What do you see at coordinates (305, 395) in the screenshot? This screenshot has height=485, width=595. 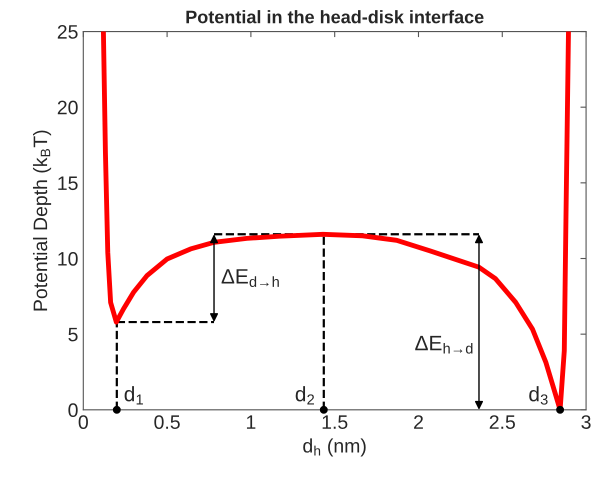 I see `annotation: d$_{2}$` at bounding box center [305, 395].